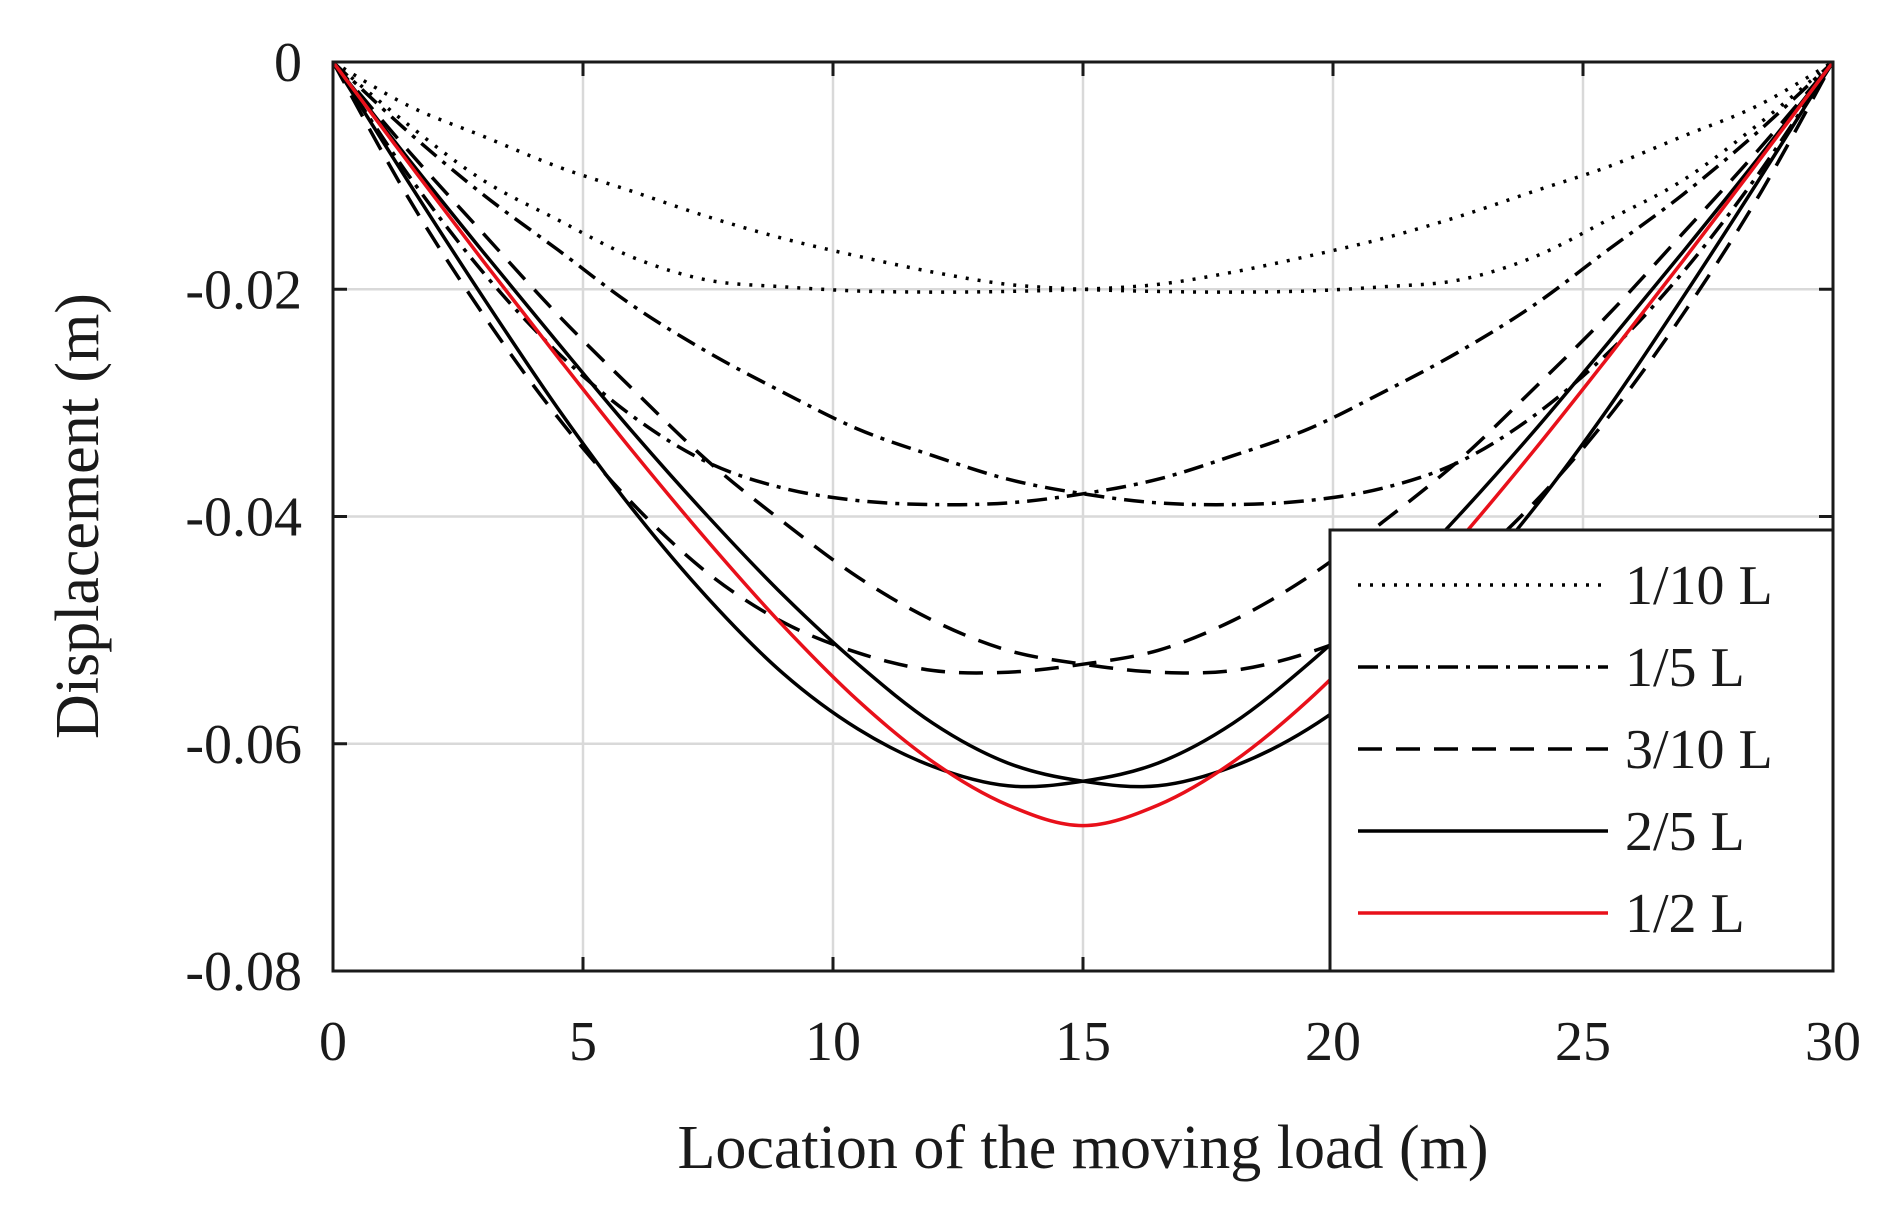 The width and height of the screenshot is (1882, 1214). What do you see at coordinates (1685, 914) in the screenshot?
I see `legend-label: 1/2 L` at bounding box center [1685, 914].